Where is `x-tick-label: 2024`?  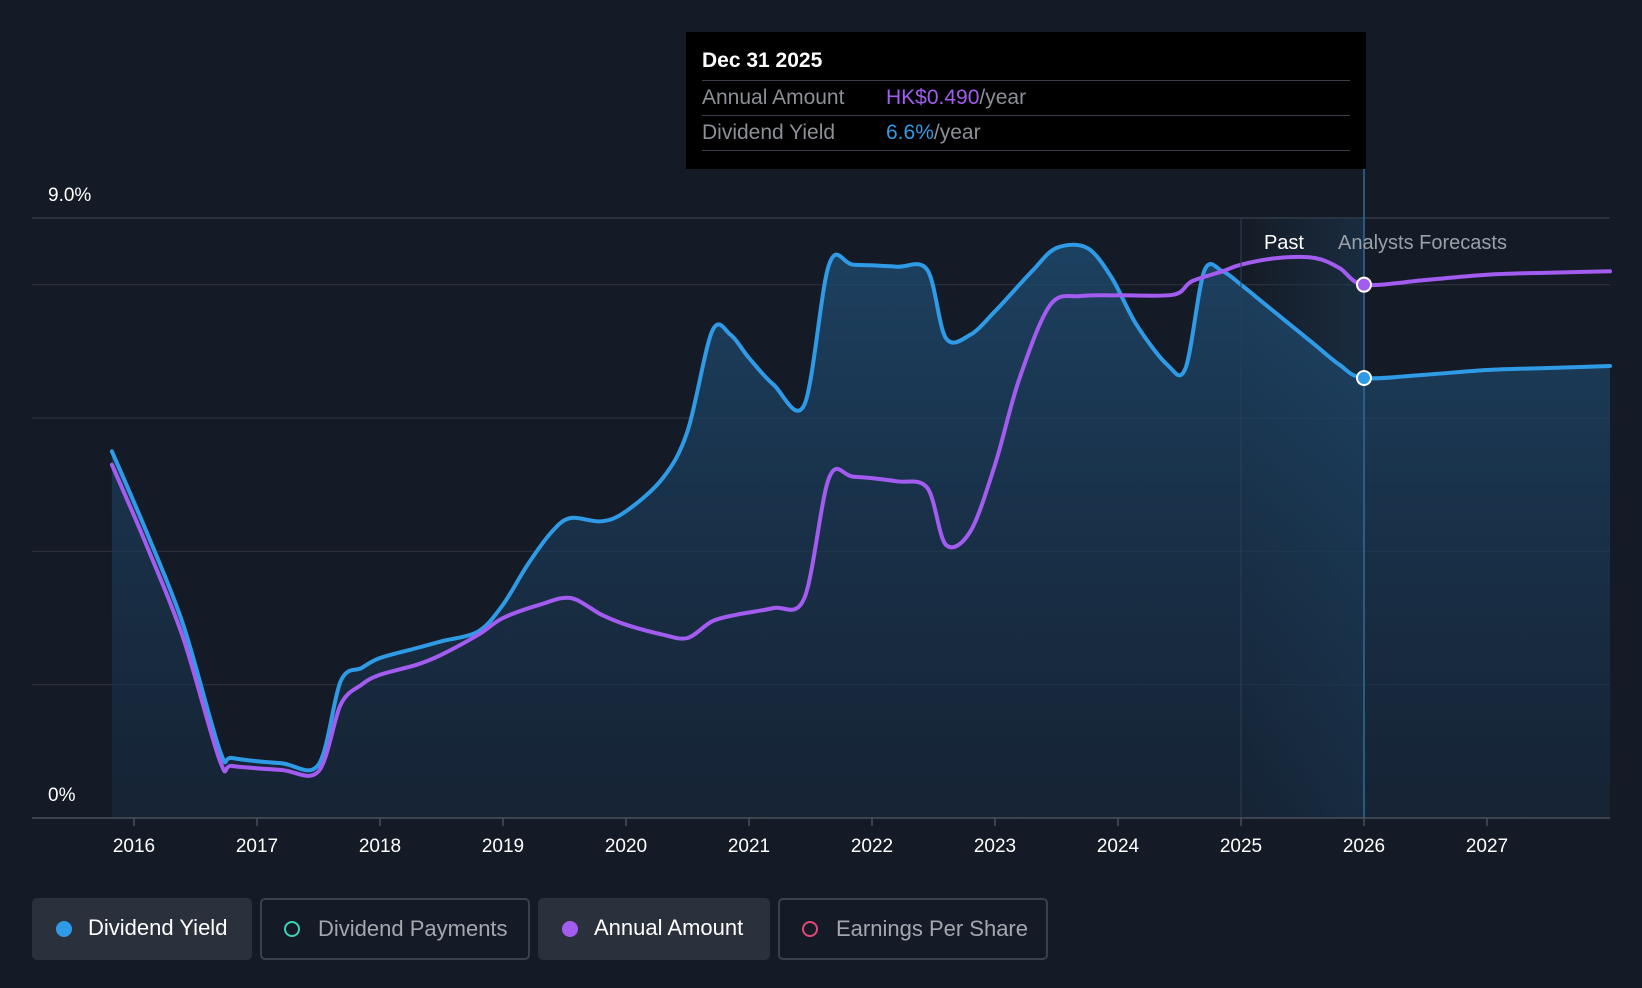
x-tick-label: 2024 is located at coordinates (1118, 846).